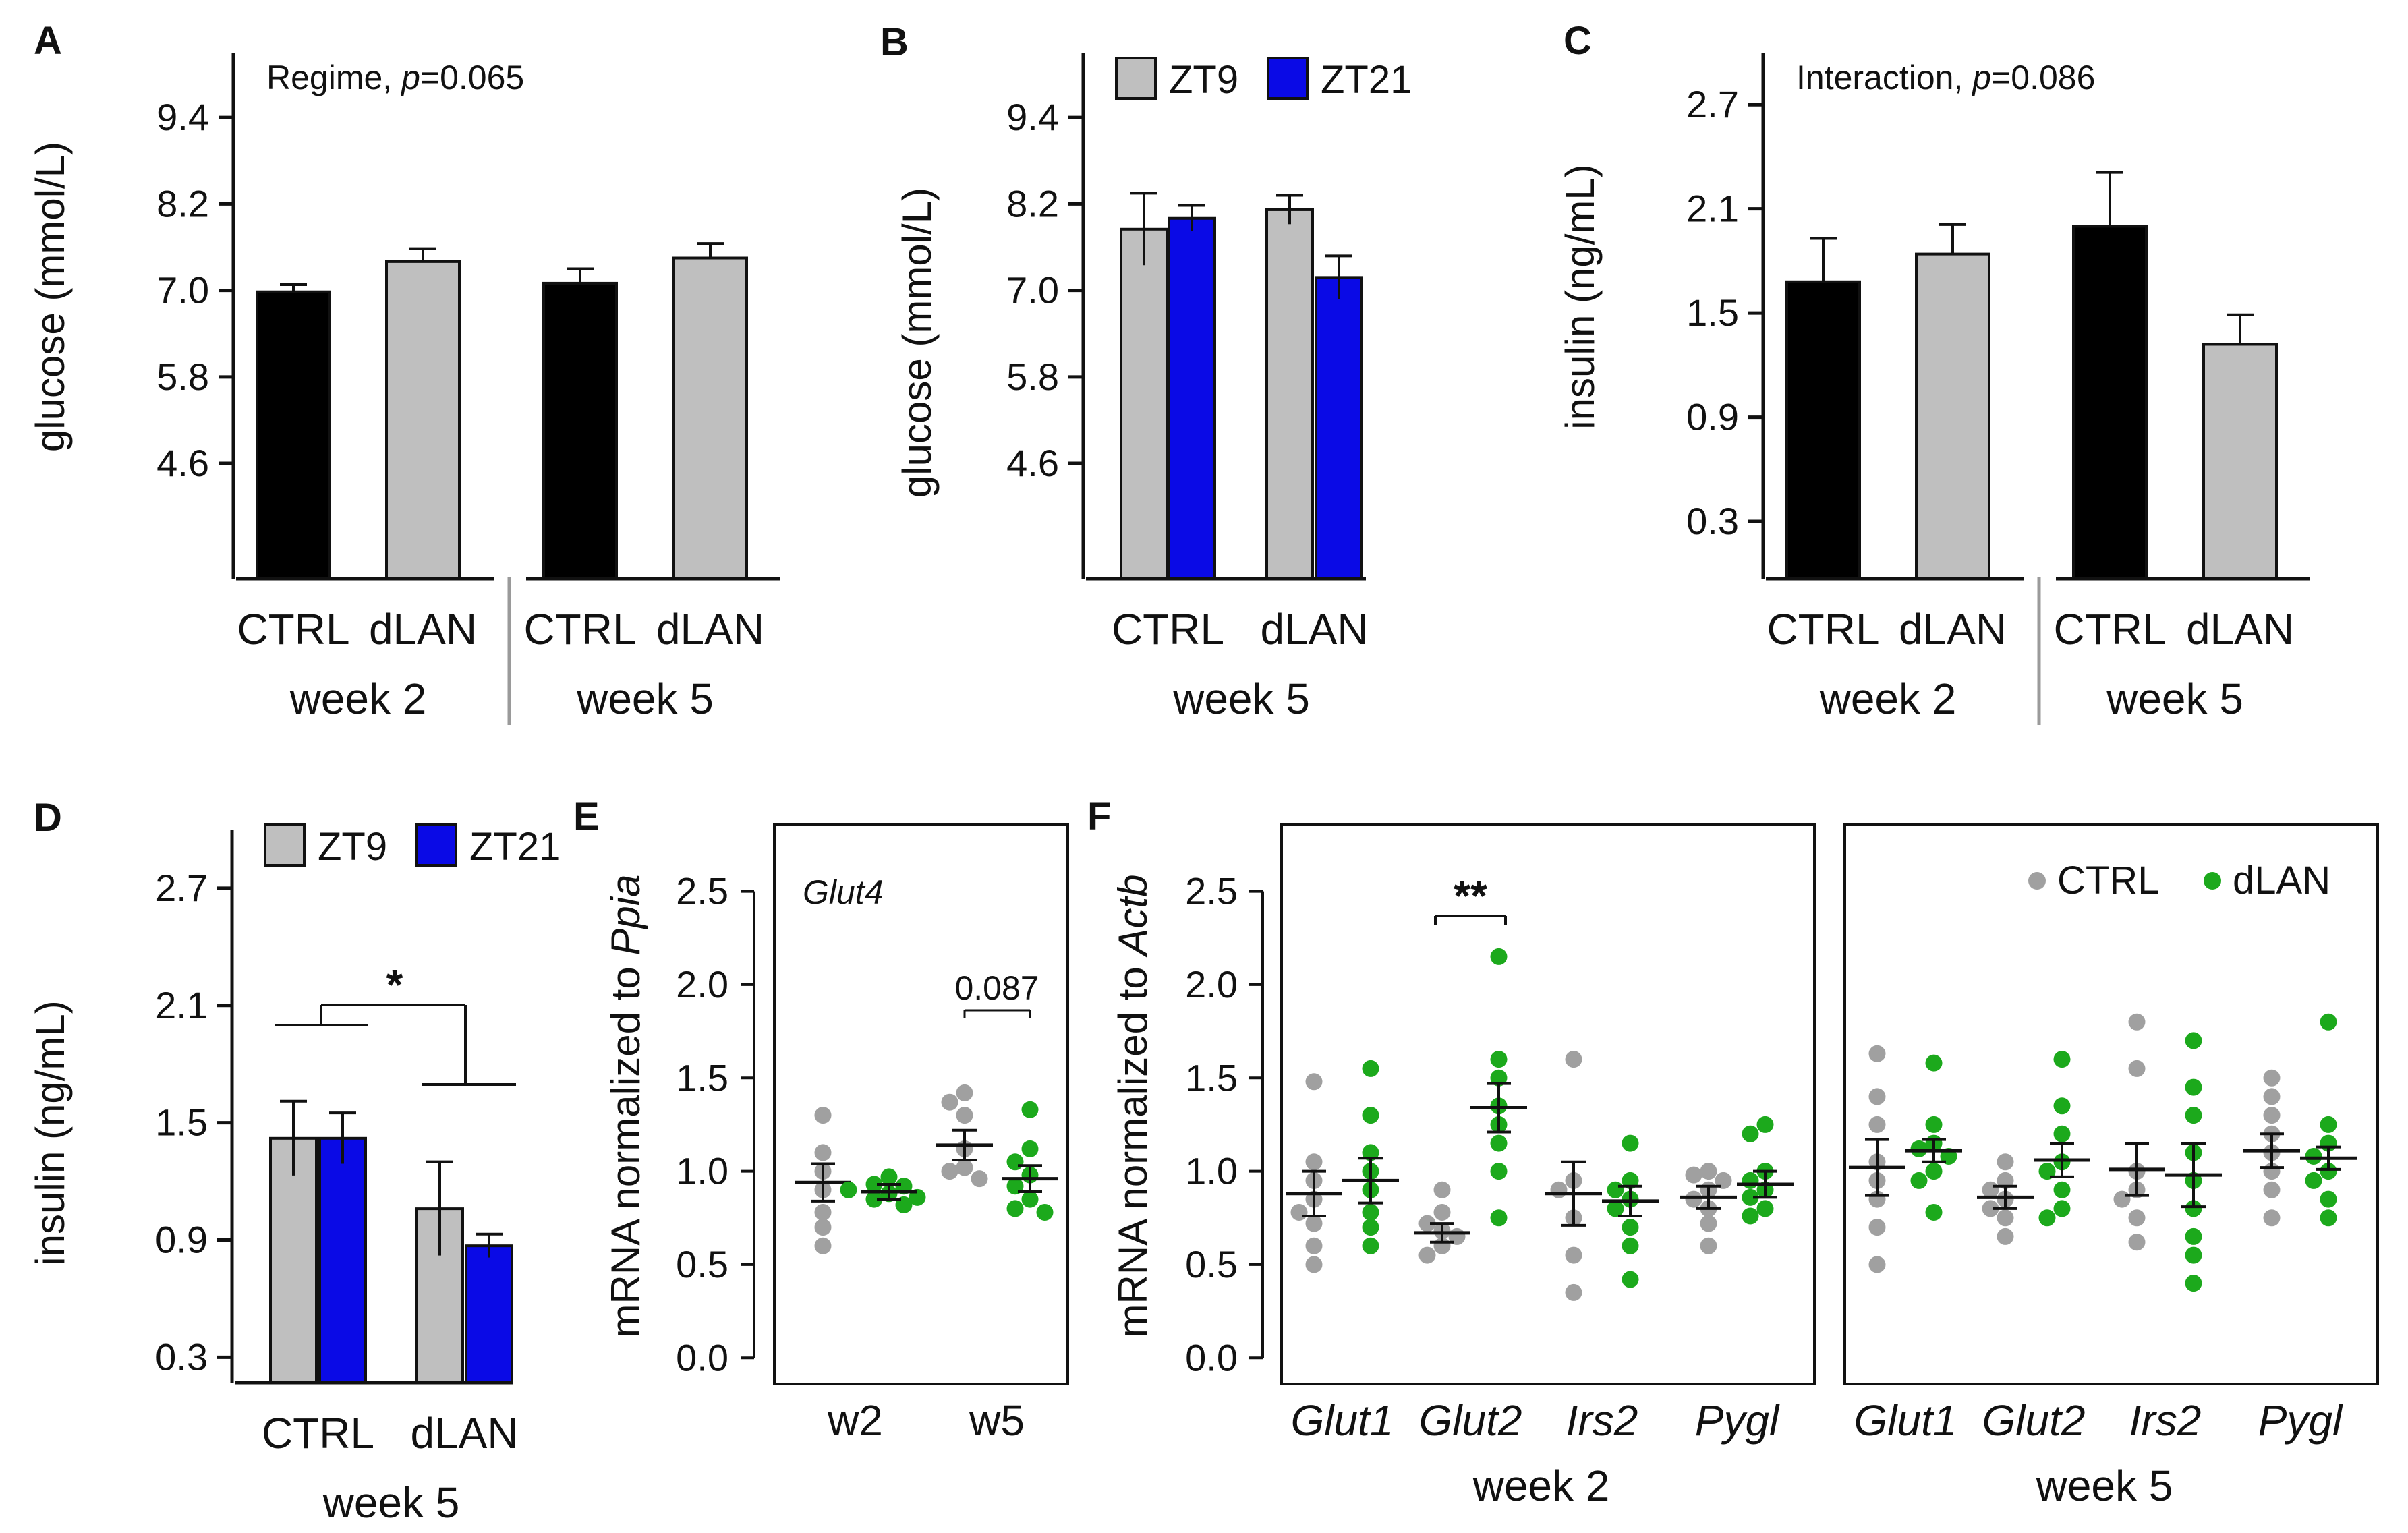 Image resolution: width=2408 pixels, height=1533 pixels. What do you see at coordinates (855, 1420) in the screenshot?
I see `x-category-label: w2` at bounding box center [855, 1420].